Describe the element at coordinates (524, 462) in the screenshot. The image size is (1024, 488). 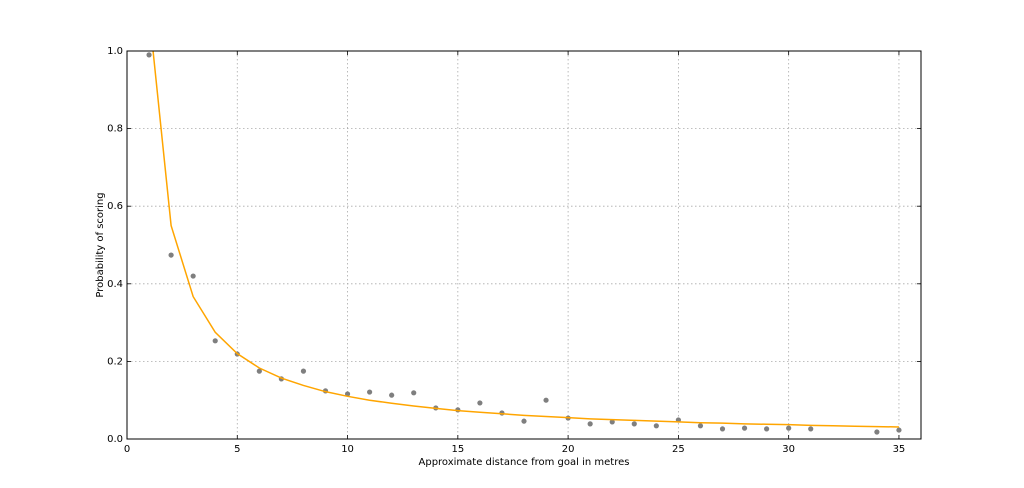
I see `x-axis-label: Approximate distance from goal in metres` at that location.